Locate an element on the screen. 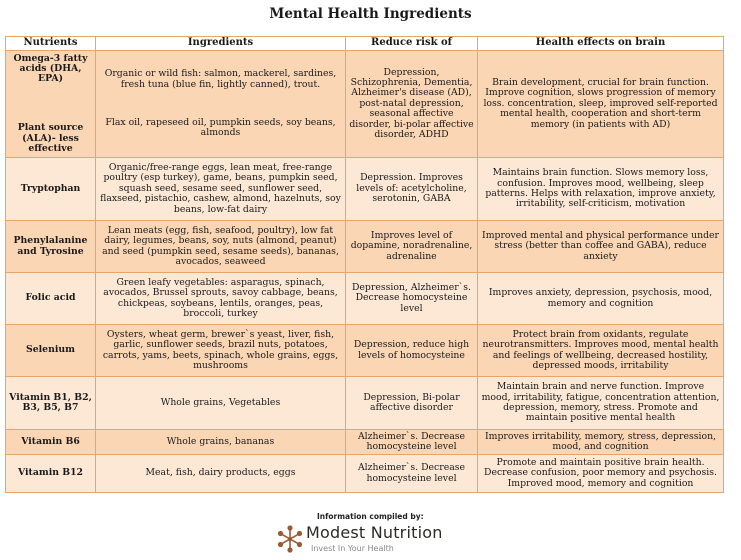  ingredients-cell: Whole grains, Vegetables is located at coordinates (220, 403).